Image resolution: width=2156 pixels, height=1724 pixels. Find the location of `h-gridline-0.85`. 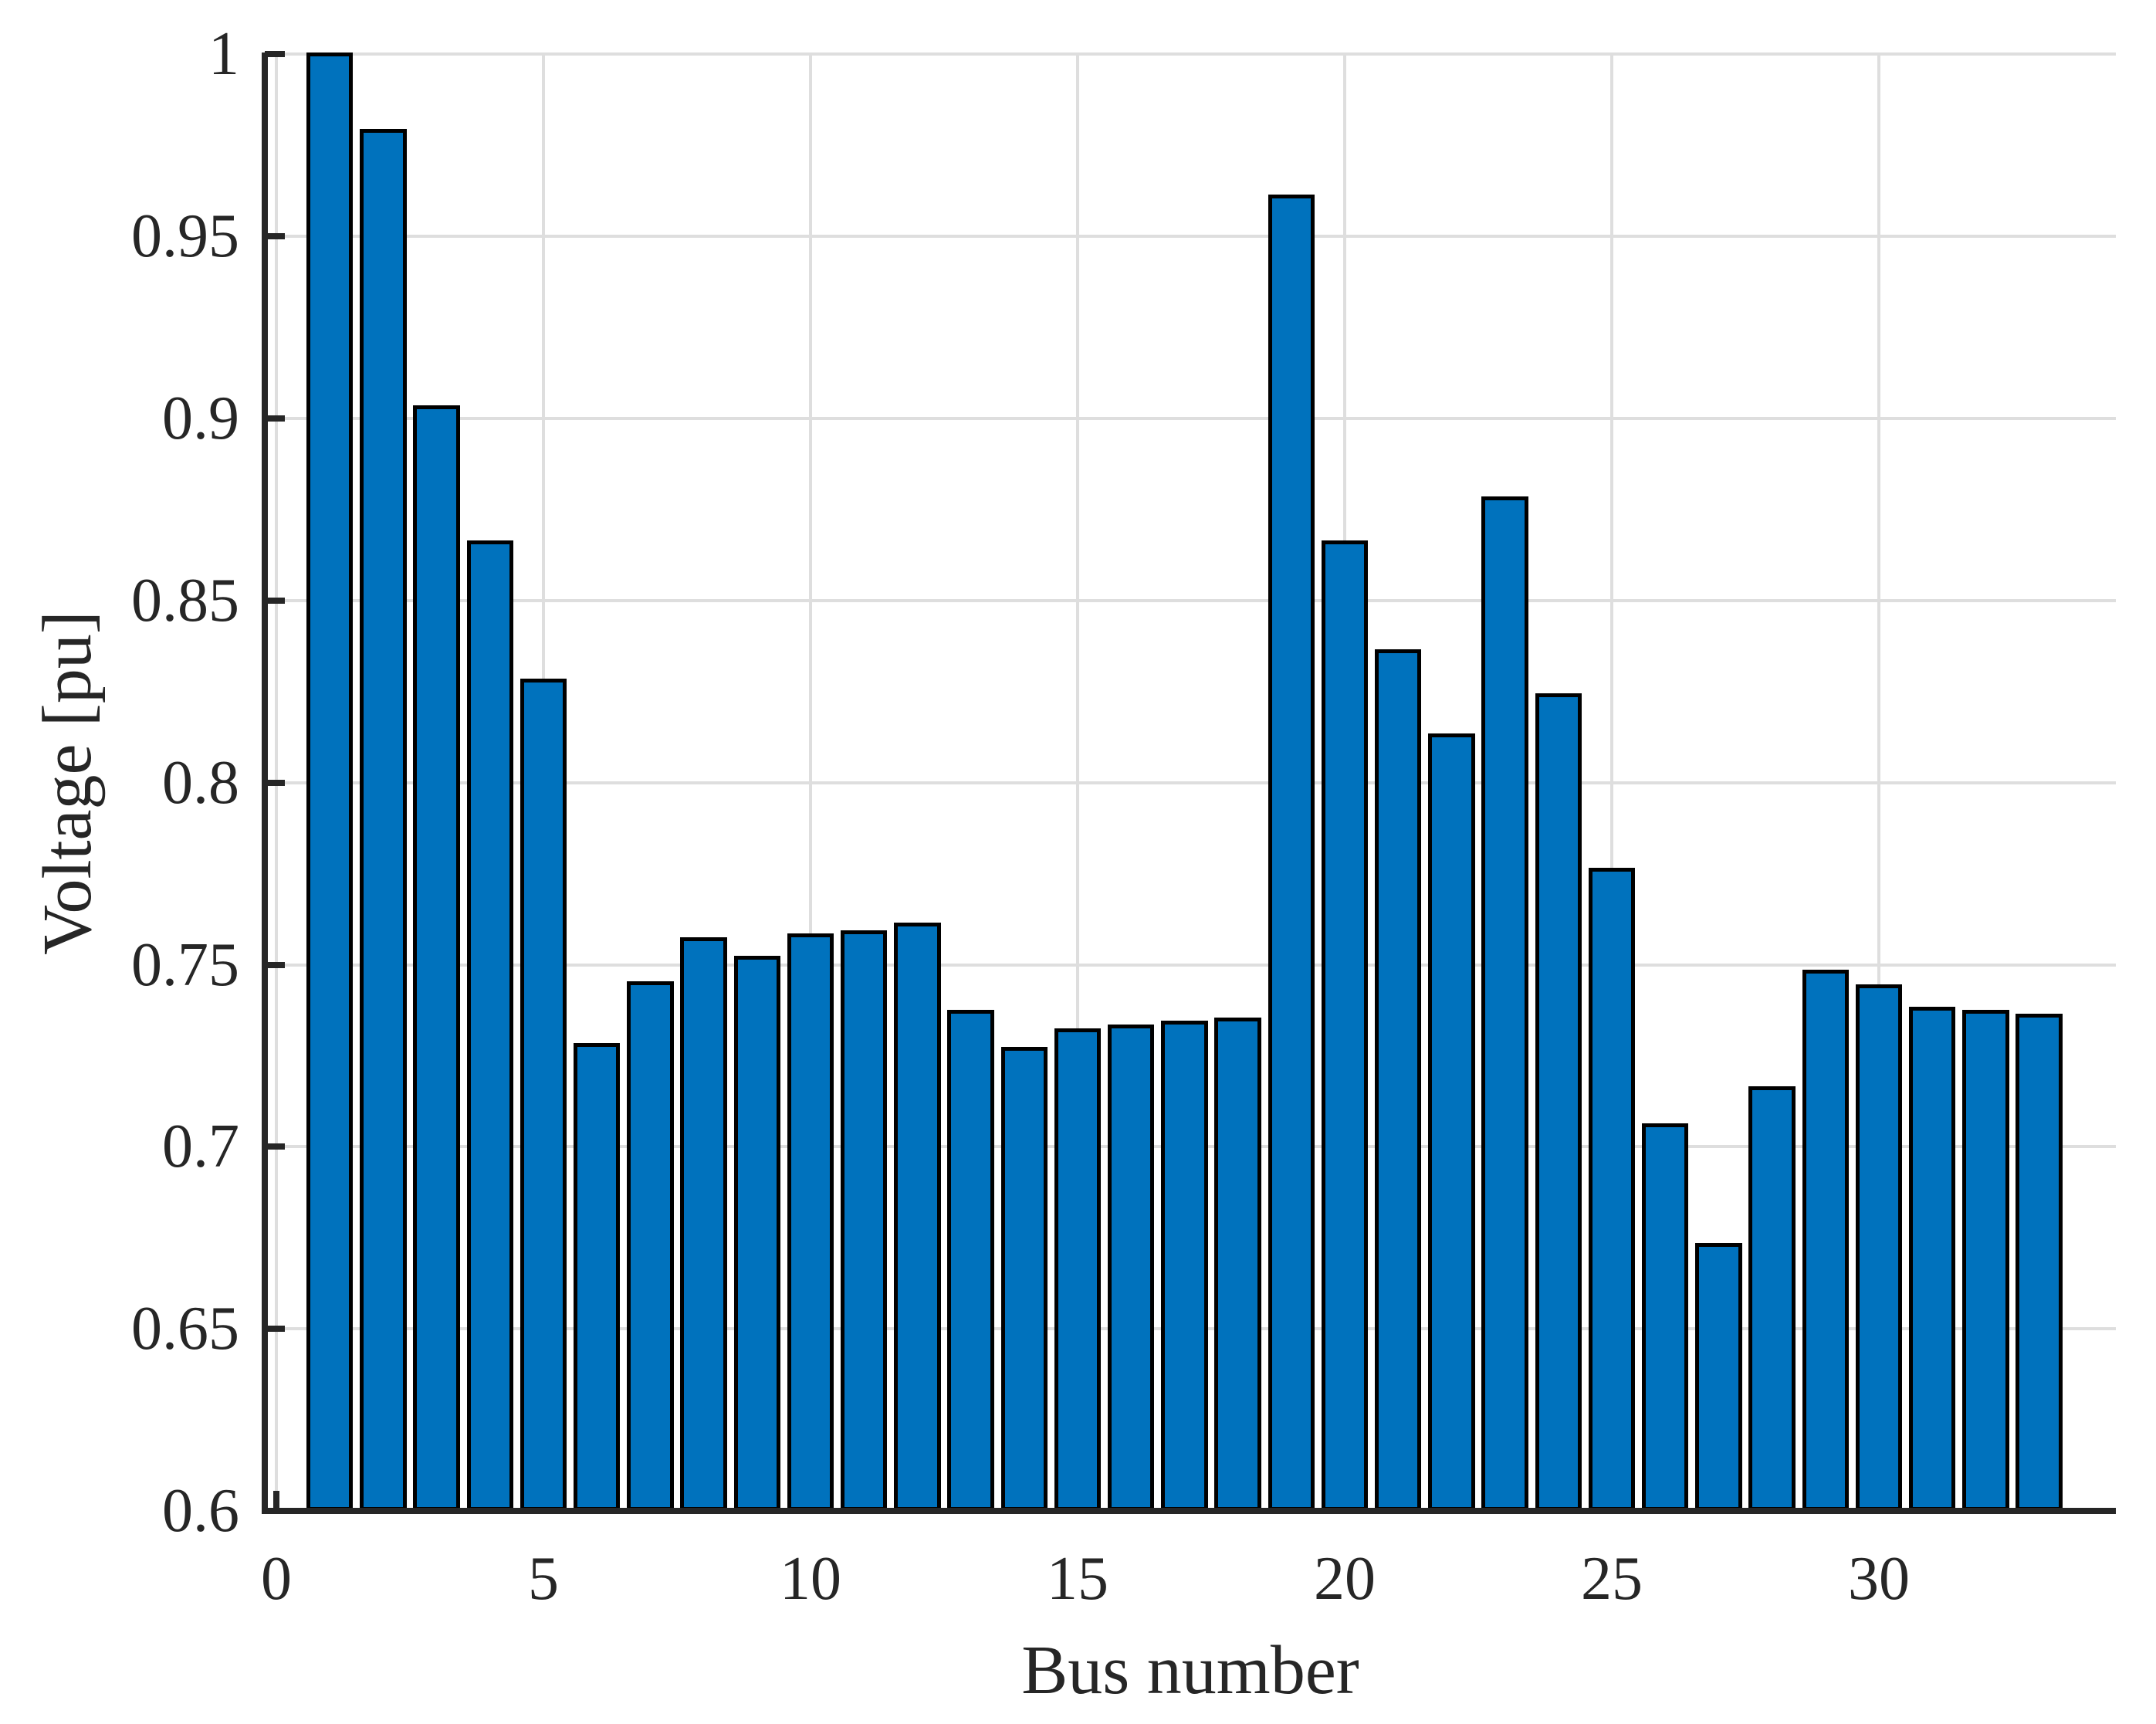

h-gridline-0.85 is located at coordinates (1190, 600).